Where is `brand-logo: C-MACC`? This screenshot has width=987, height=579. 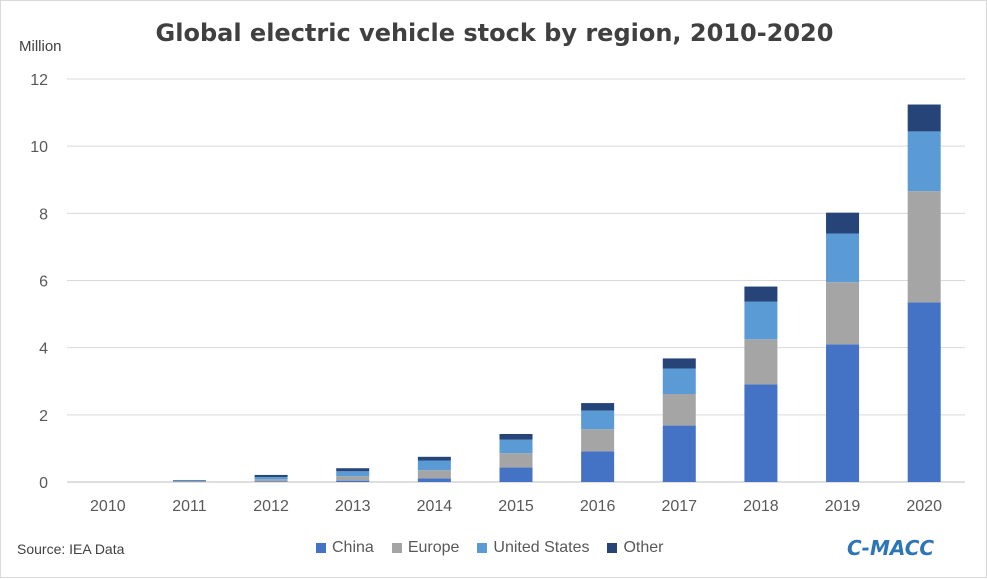 brand-logo: C-MACC is located at coordinates (890, 548).